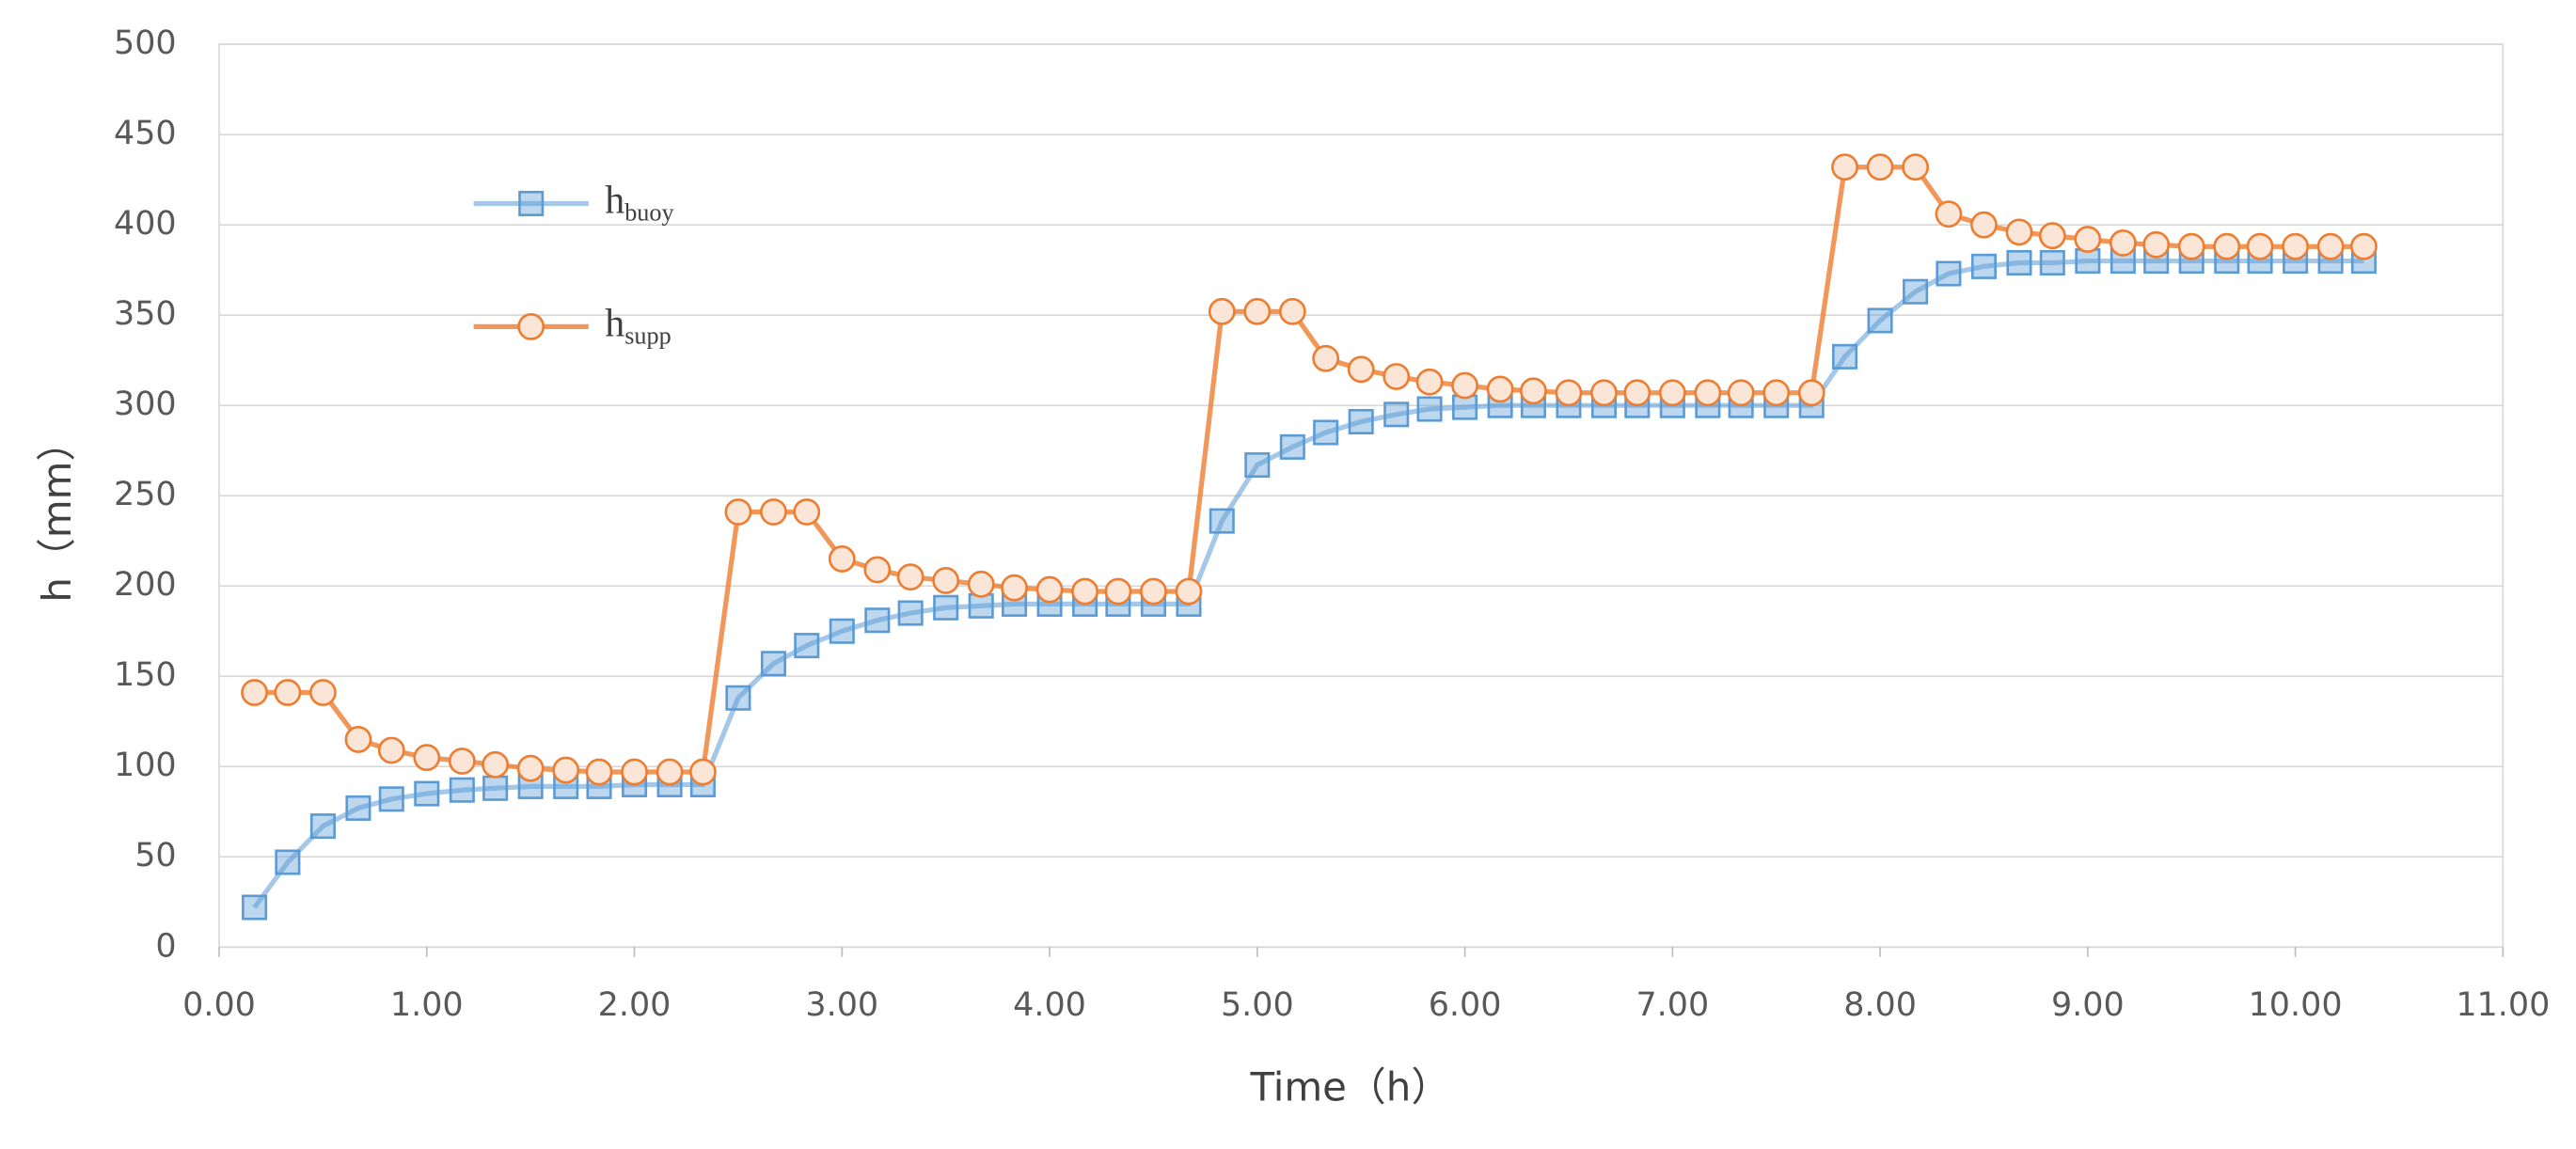 The height and width of the screenshot is (1149, 2576). What do you see at coordinates (1880, 1005) in the screenshot?
I see `x-tick-label: 8.00` at bounding box center [1880, 1005].